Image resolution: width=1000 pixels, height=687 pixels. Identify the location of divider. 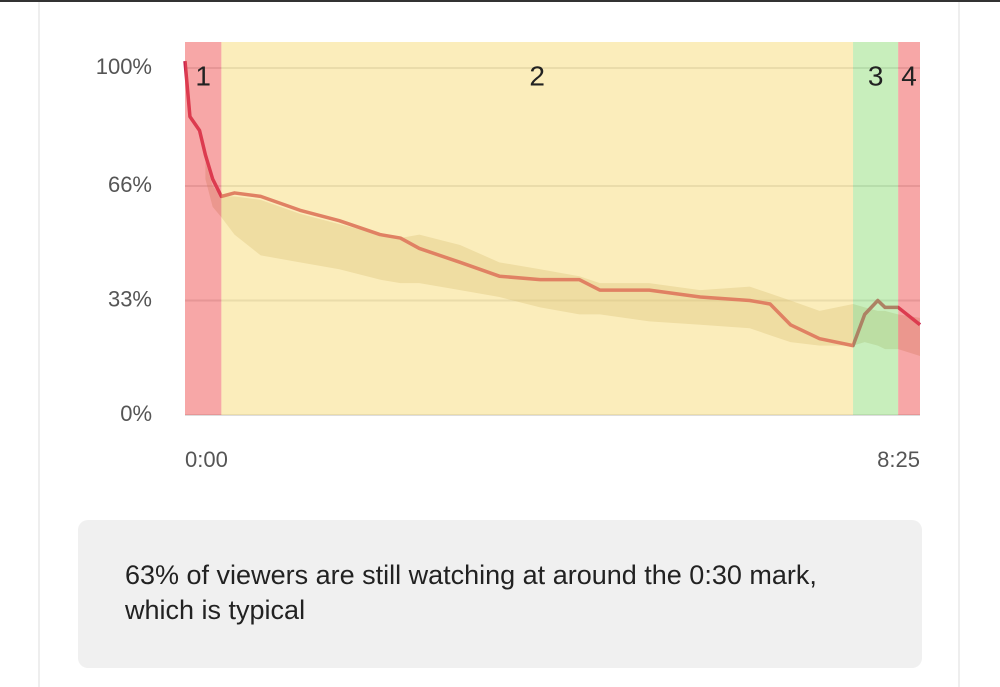
(500, 1).